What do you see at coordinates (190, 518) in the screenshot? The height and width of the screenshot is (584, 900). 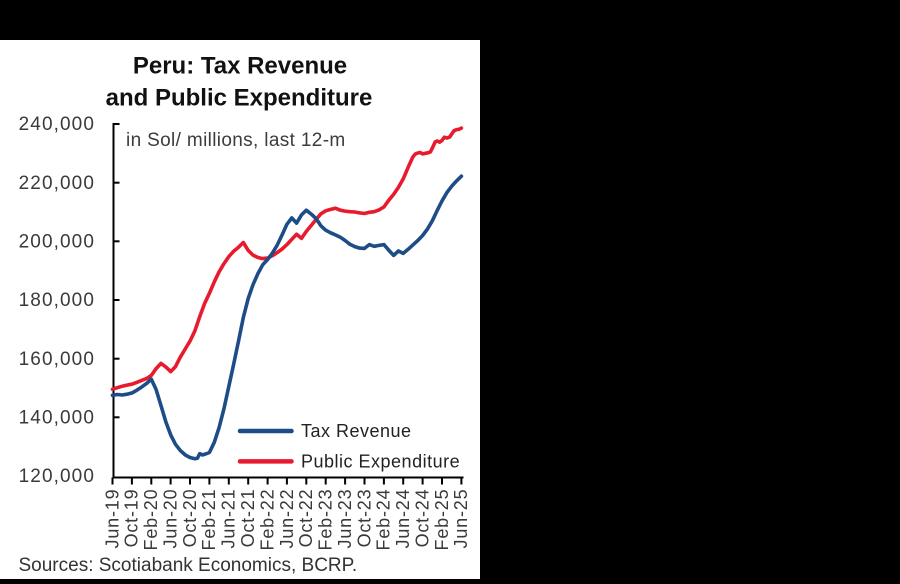 I see `svg-text: Oct-20` at bounding box center [190, 518].